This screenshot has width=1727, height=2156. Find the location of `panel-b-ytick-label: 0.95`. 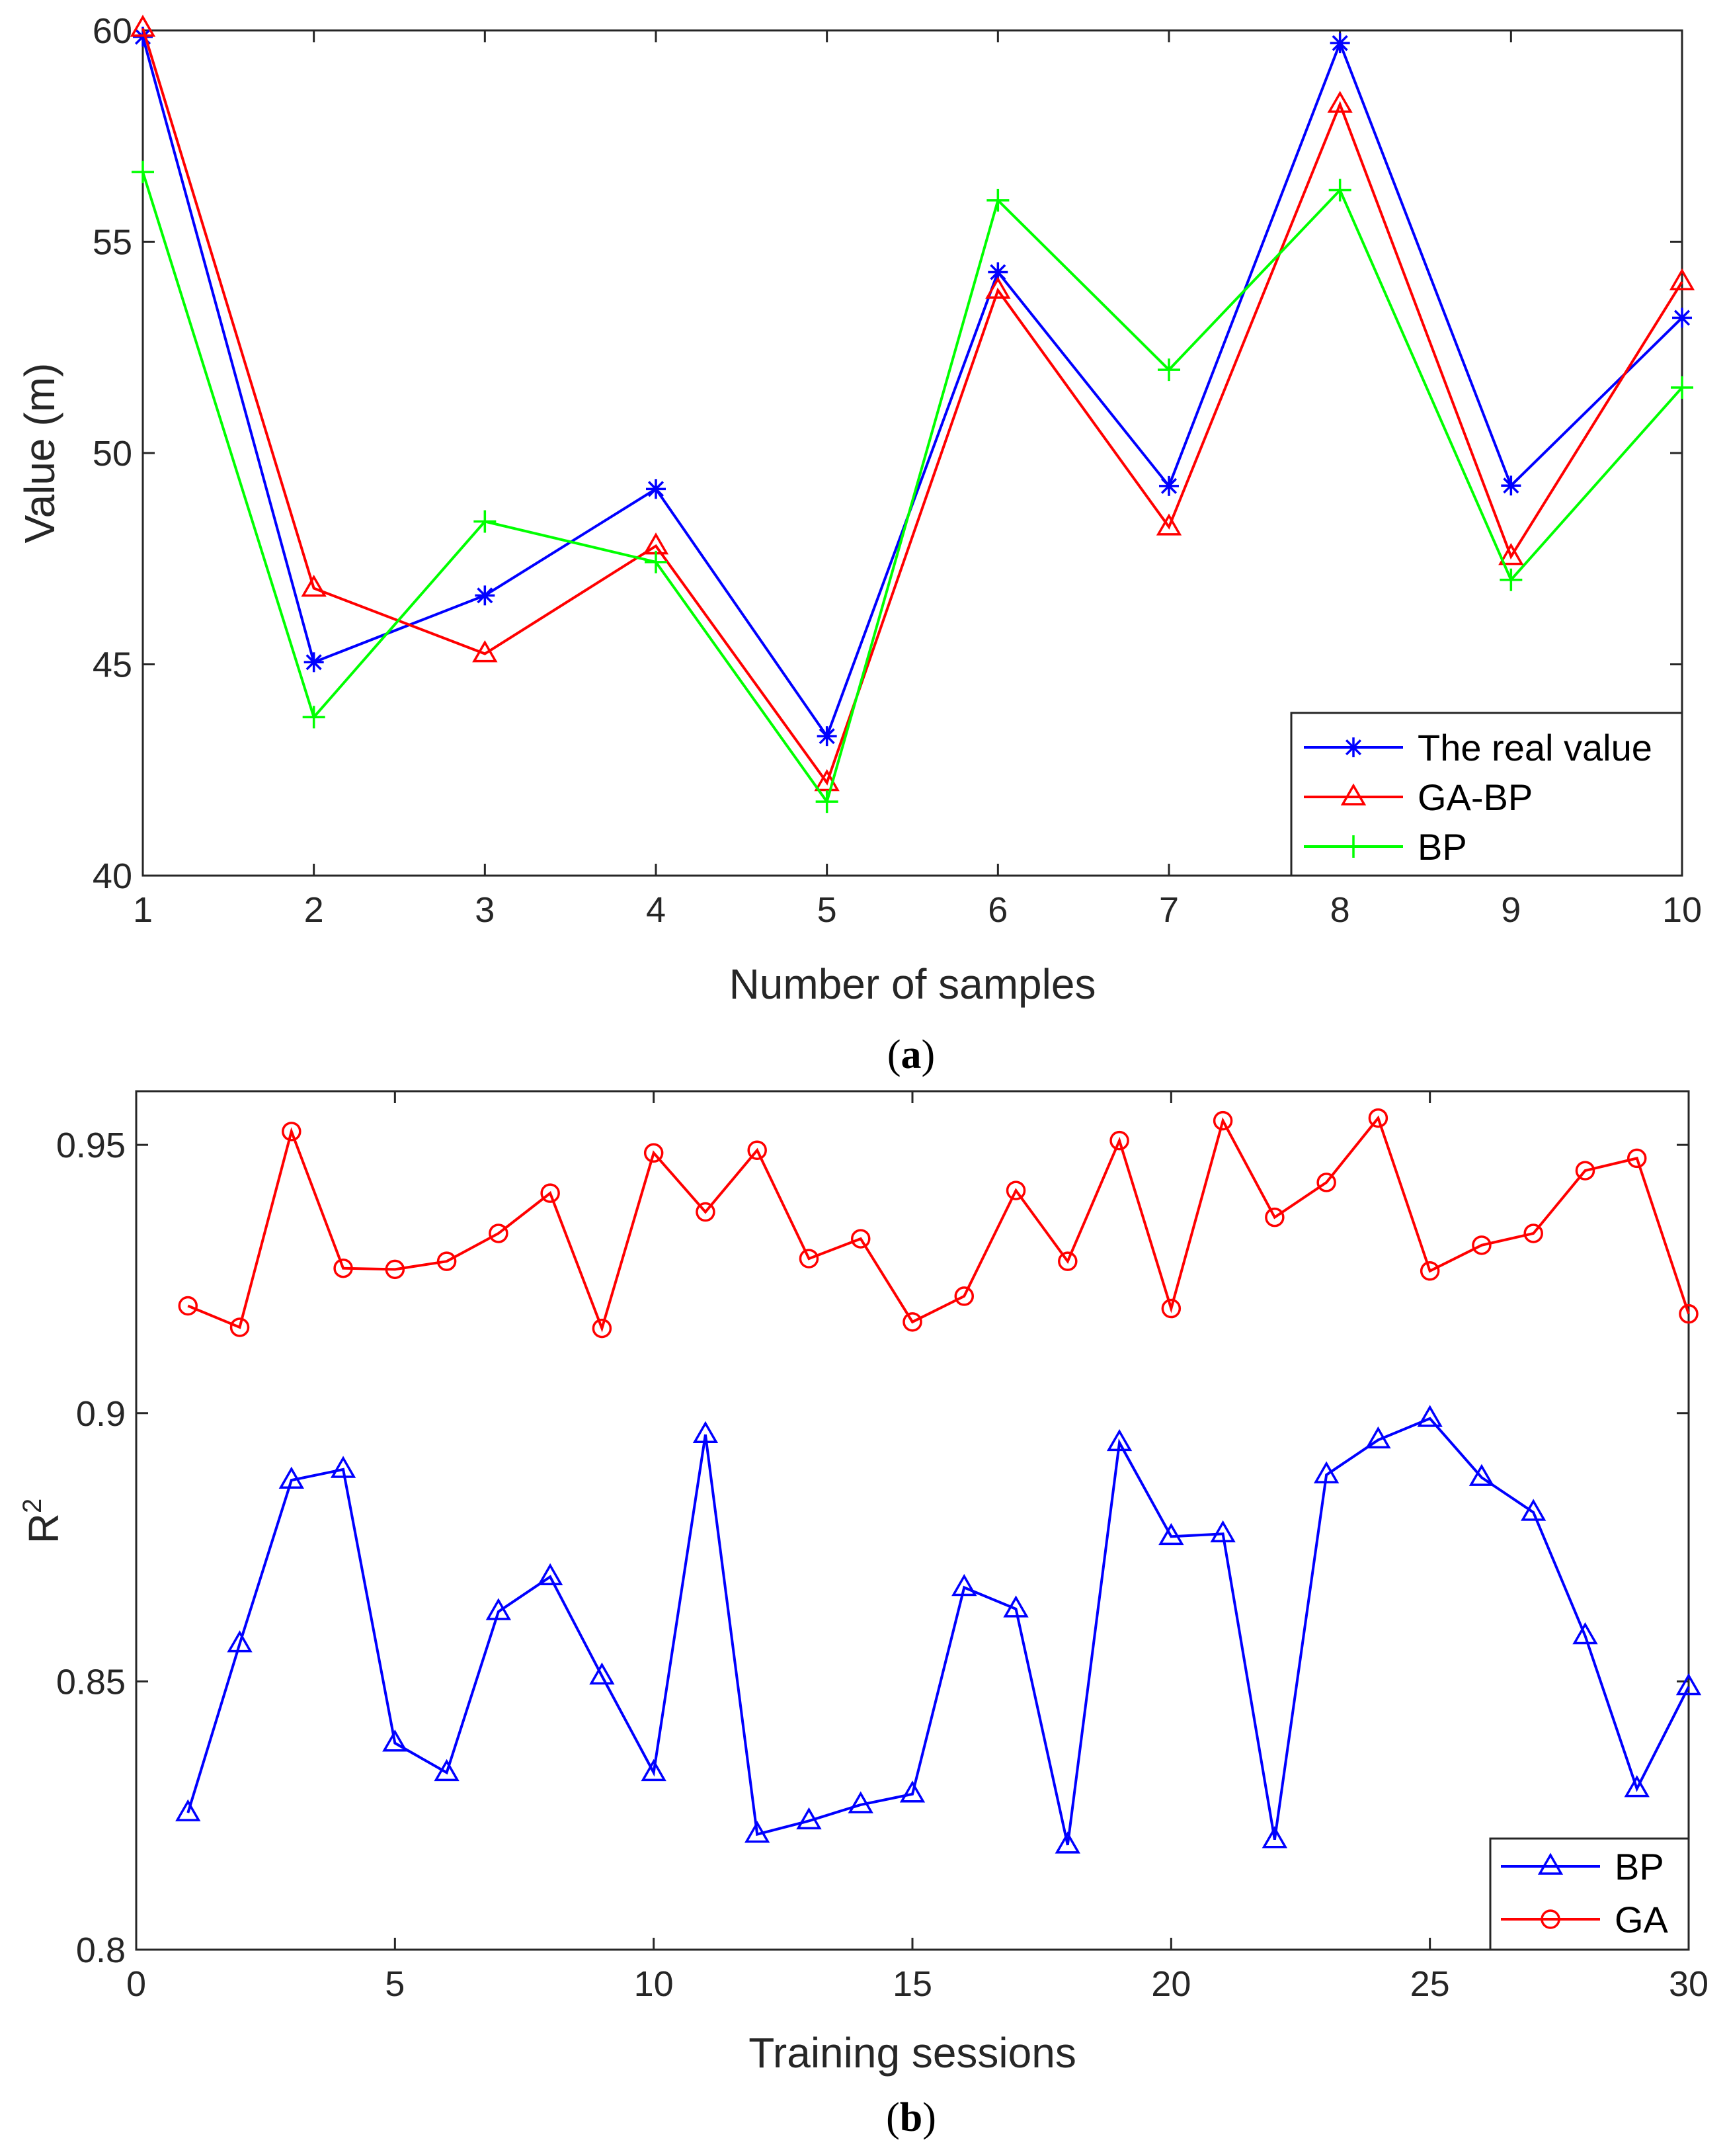

panel-b-ytick-label: 0.95 is located at coordinates (91, 1145).